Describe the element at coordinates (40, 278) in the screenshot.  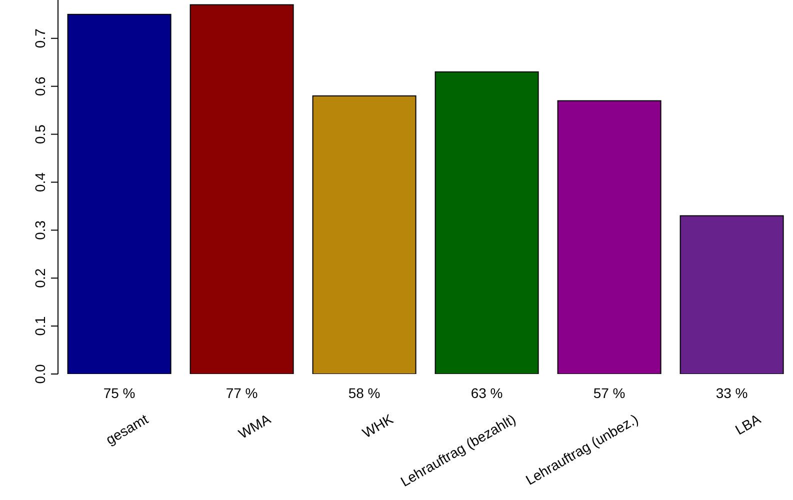
I see `y-tick-label: 0.2` at that location.